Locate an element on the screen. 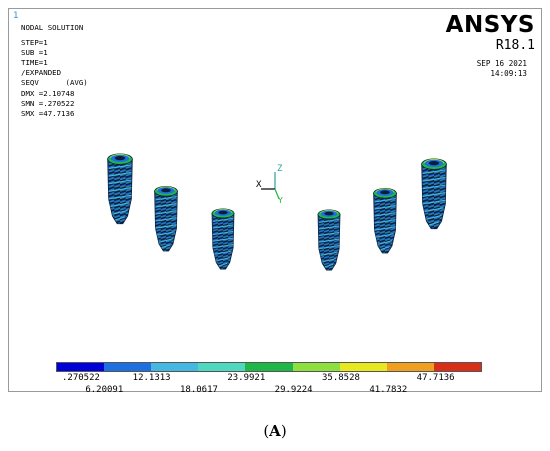 Image resolution: width=550 pixels, height=451 pixels. coordinate-triad: Z X Y is located at coordinates (269, 184).